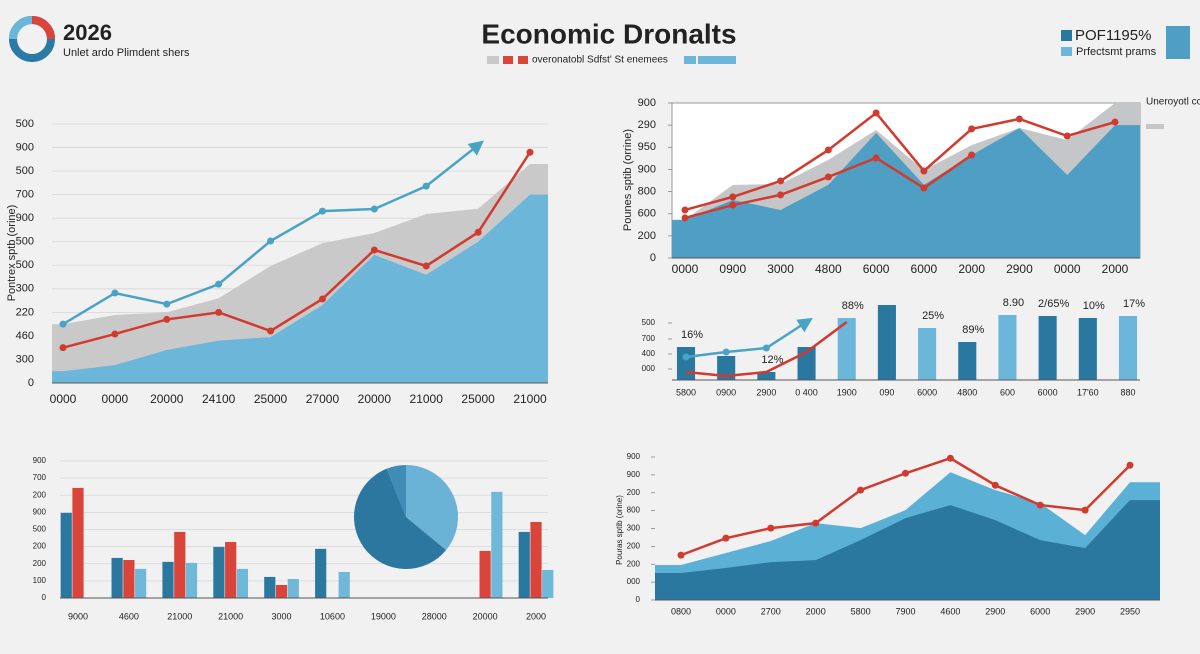  Describe the element at coordinates (271, 399) in the screenshot. I see `x-tick-label: 25000` at that location.